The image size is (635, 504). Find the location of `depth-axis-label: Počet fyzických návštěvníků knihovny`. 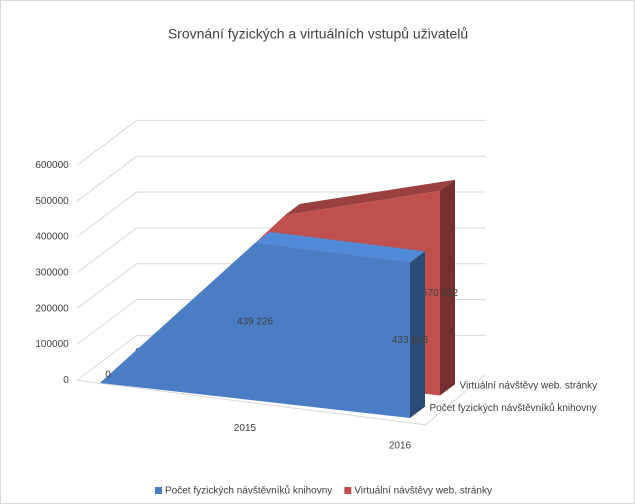

depth-axis-label: Počet fyzických návštěvníků knihovny is located at coordinates (513, 408).